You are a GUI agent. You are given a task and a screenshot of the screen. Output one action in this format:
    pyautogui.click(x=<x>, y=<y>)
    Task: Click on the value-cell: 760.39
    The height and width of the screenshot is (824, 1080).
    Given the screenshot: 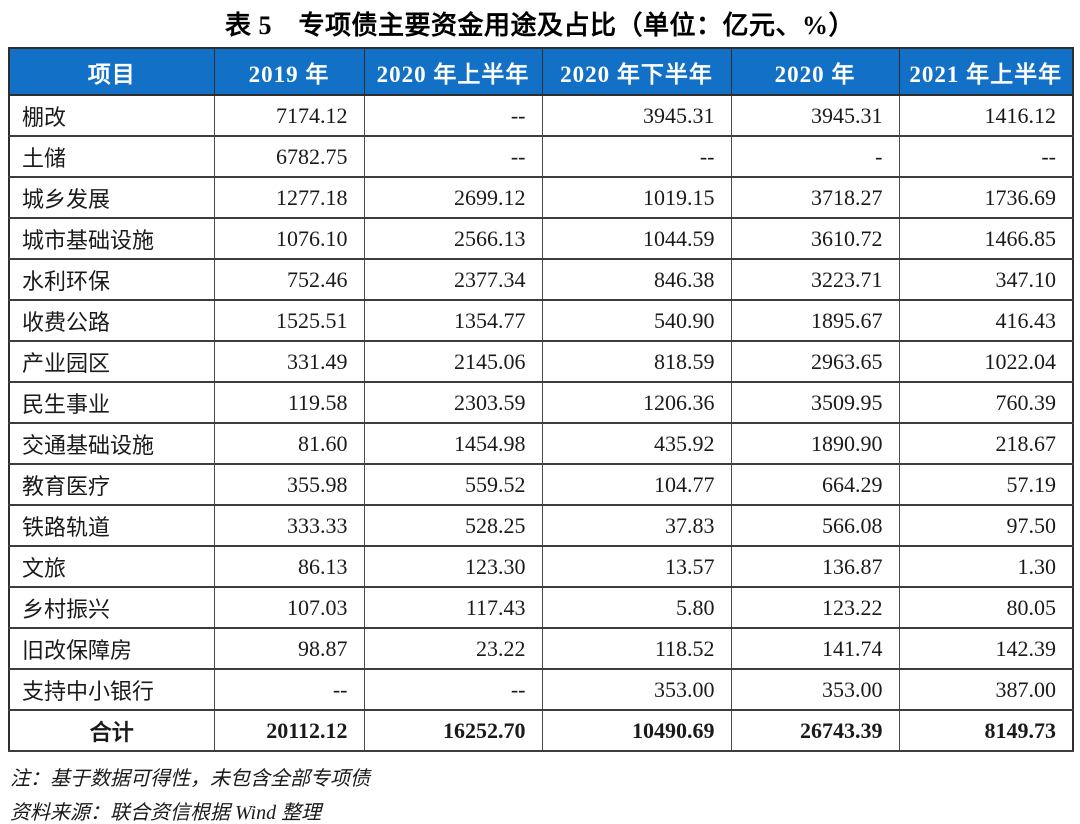 What is the action you would take?
    pyautogui.click(x=986, y=402)
    